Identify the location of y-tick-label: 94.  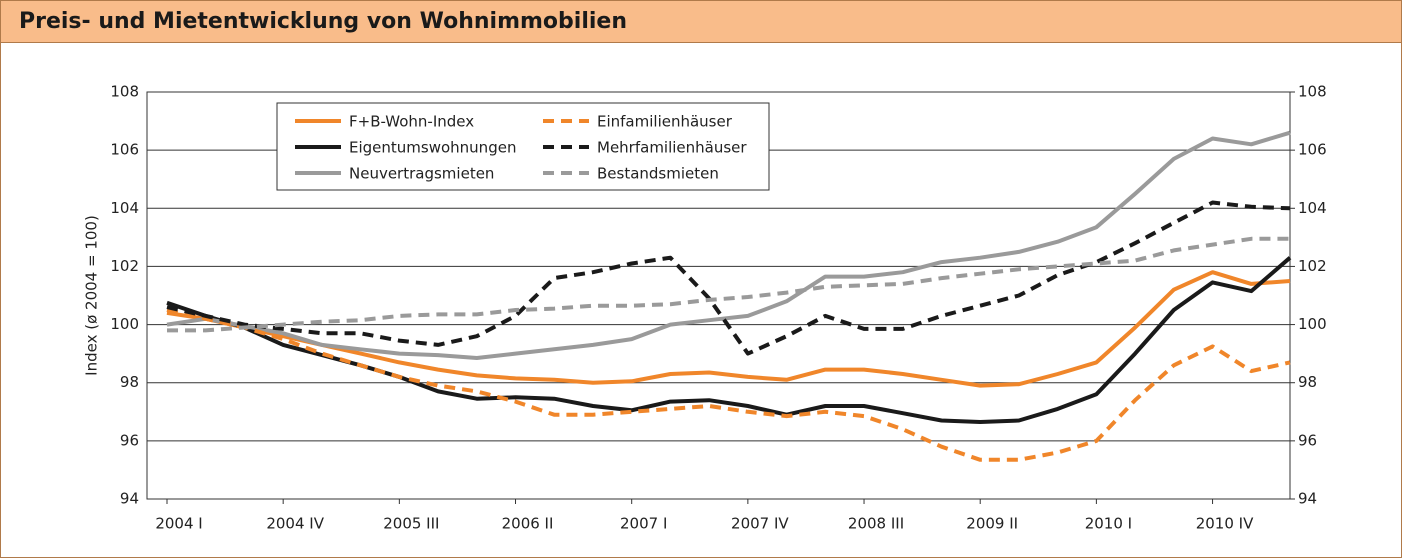
(129, 499).